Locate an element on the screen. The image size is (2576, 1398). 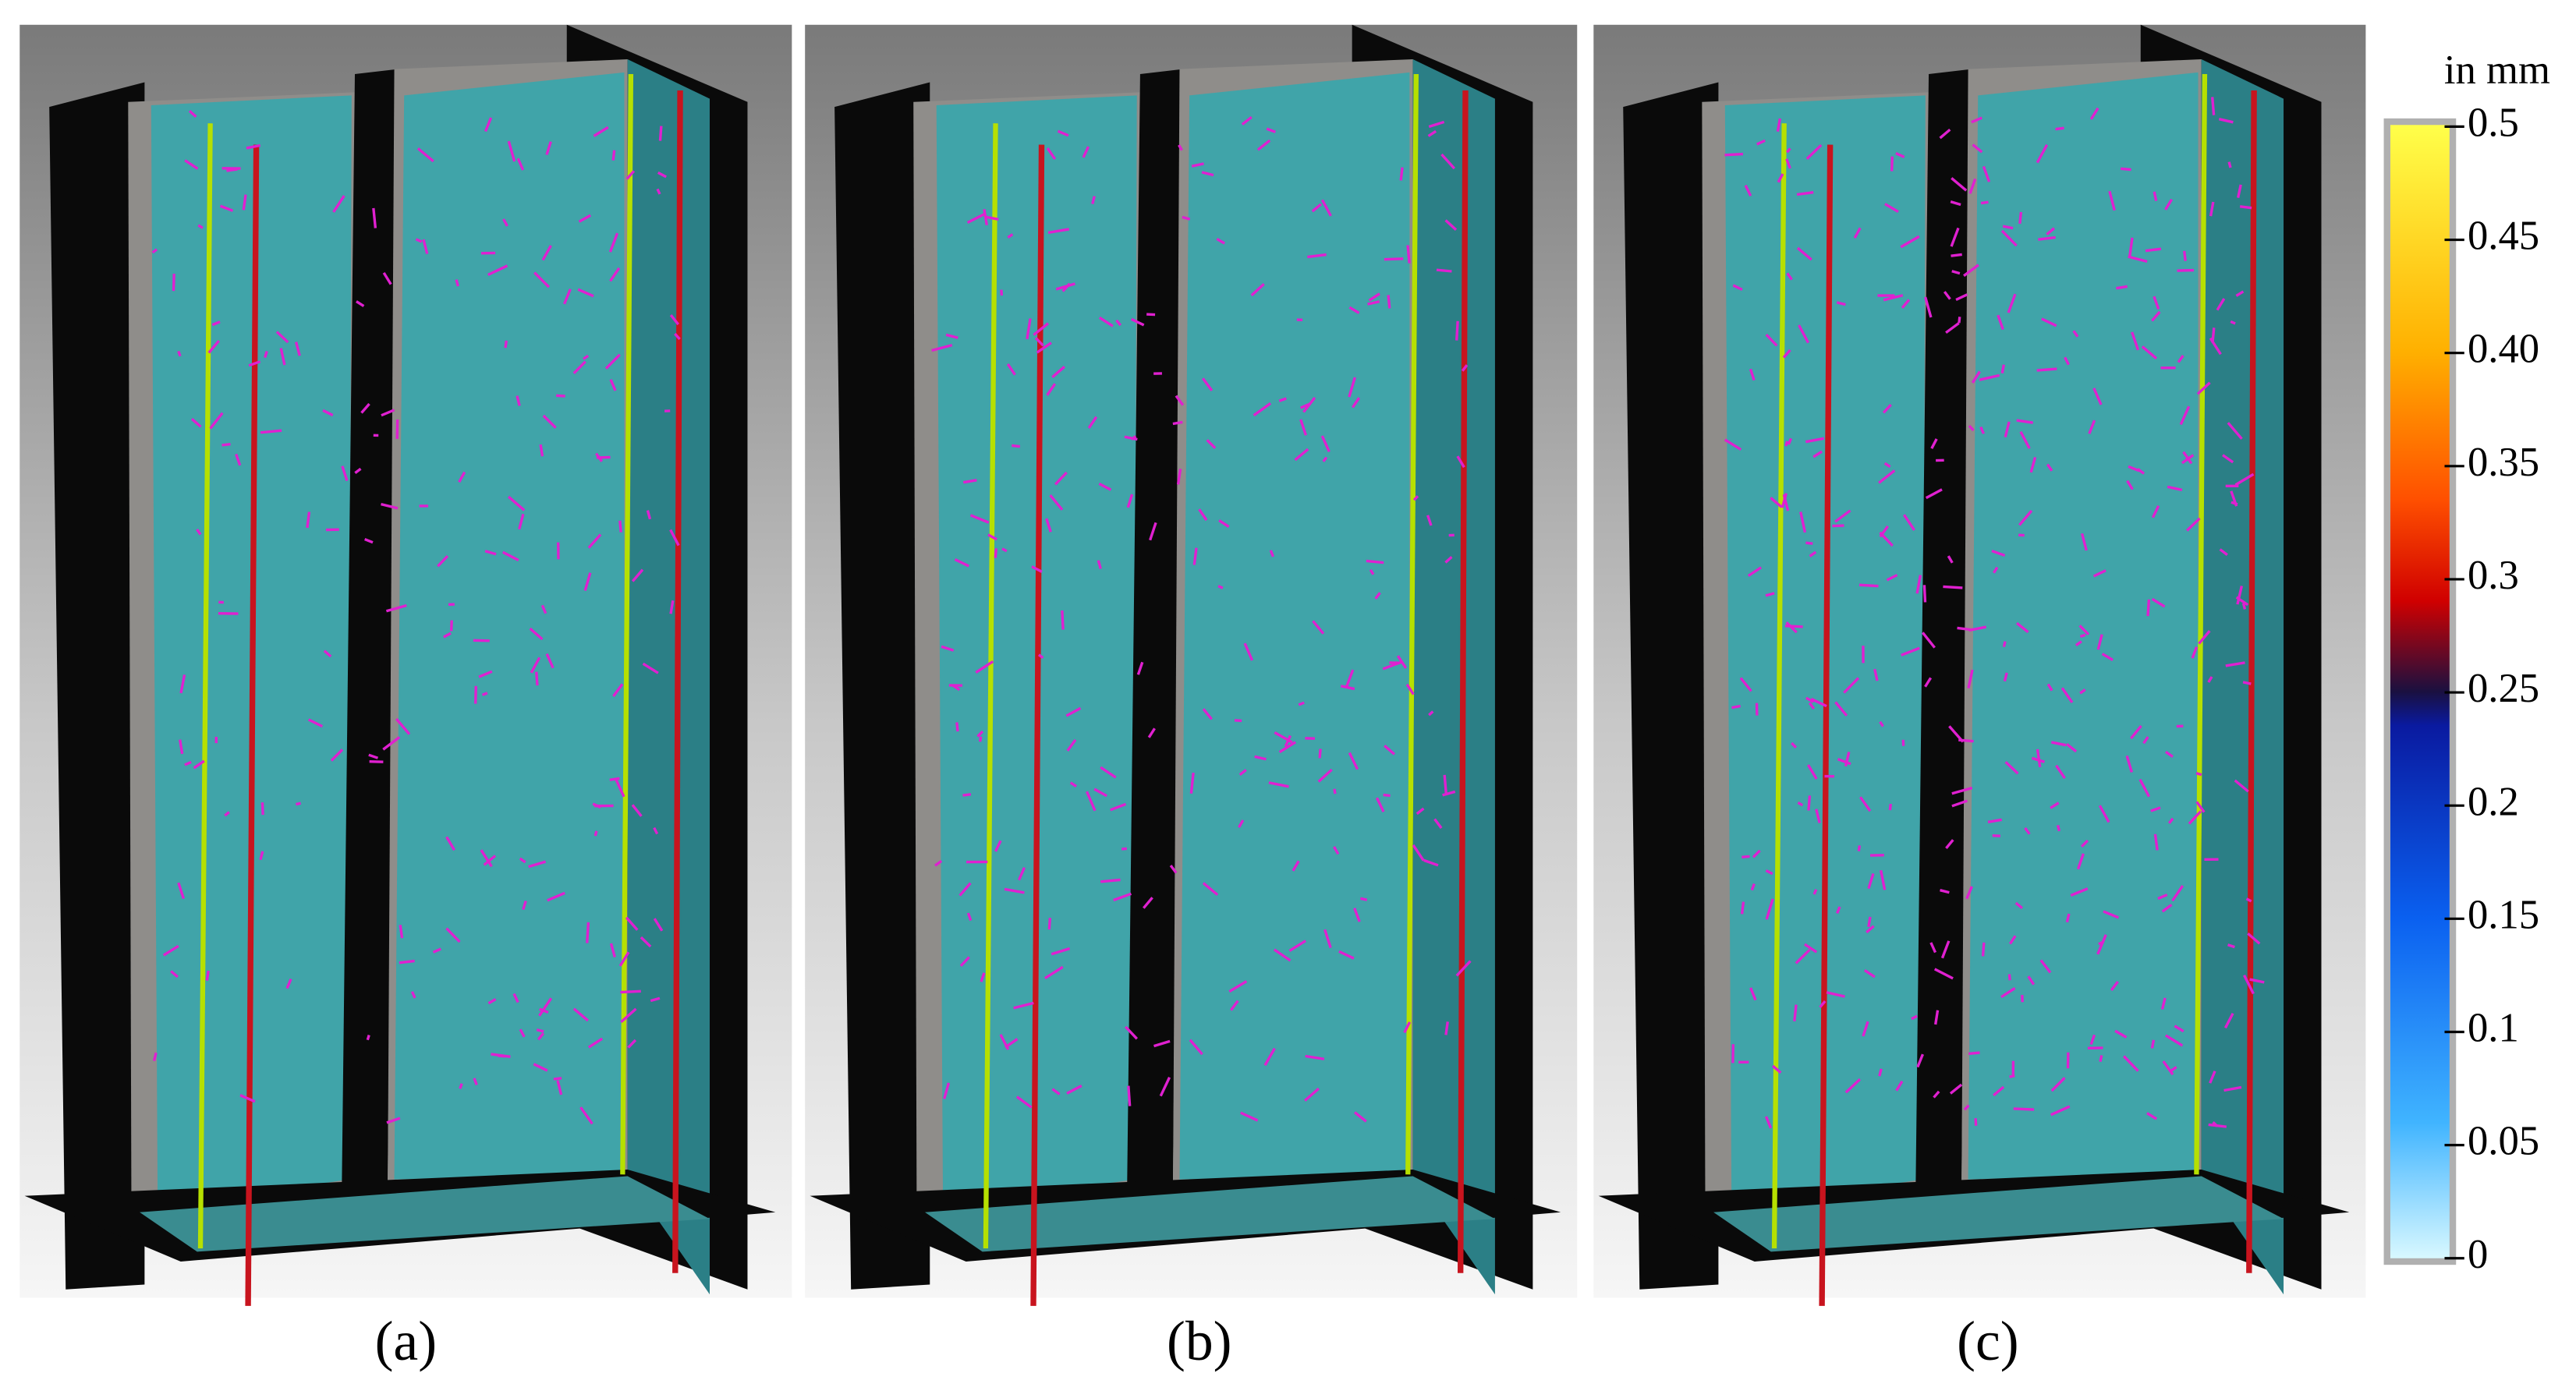
divider-plane is located at coordinates (370, 632).